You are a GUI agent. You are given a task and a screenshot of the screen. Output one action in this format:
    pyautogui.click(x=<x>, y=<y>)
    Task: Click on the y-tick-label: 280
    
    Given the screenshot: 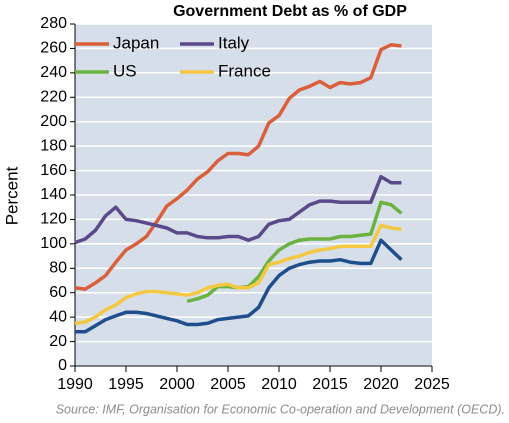 What is the action you would take?
    pyautogui.click(x=53, y=23)
    